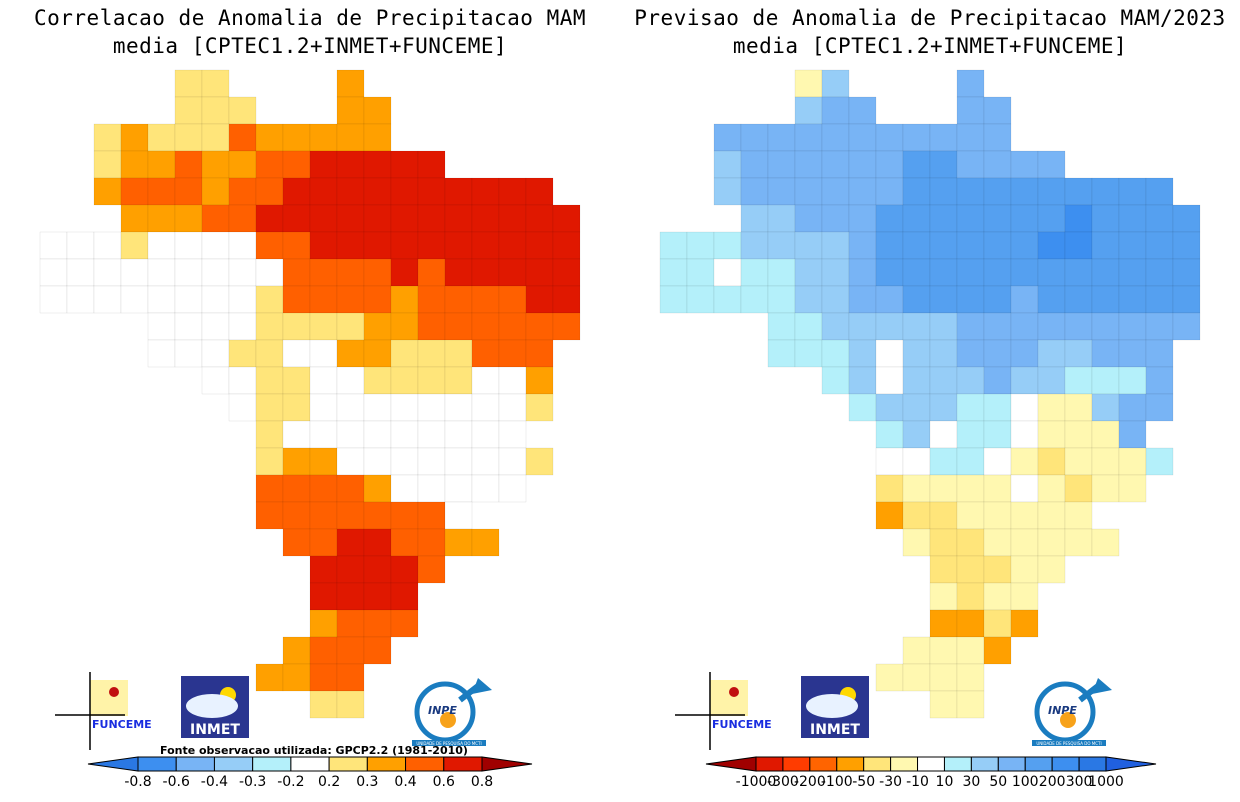  Describe the element at coordinates (832, 706) in the screenshot. I see `cloud-icon` at that location.